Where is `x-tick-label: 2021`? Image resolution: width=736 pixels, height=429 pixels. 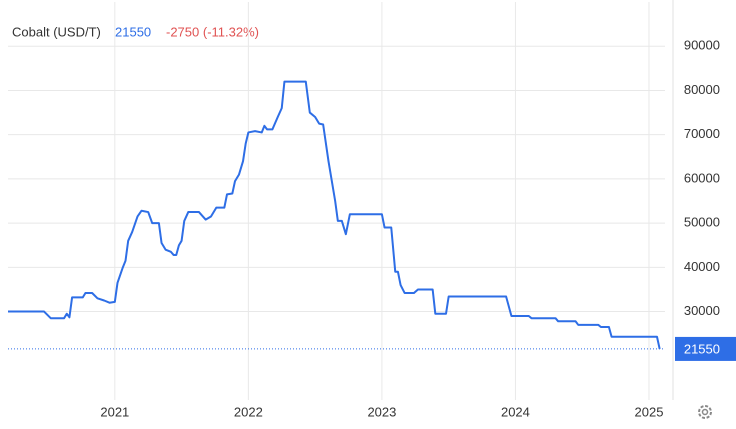
x-tick-label: 2021 is located at coordinates (114, 411).